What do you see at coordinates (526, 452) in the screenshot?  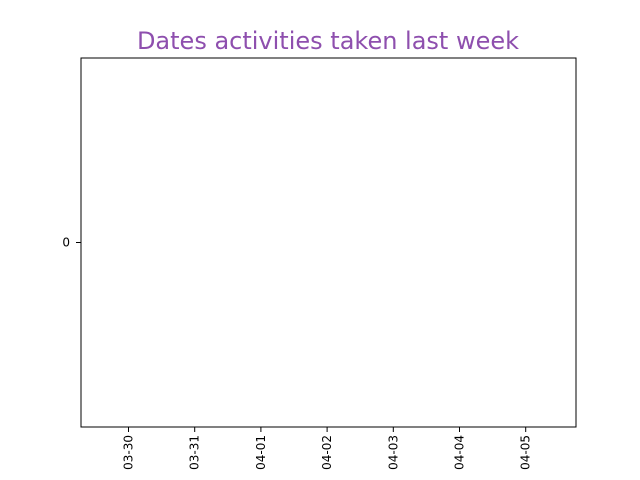 I see `x-tick-label: 04-05` at bounding box center [526, 452].